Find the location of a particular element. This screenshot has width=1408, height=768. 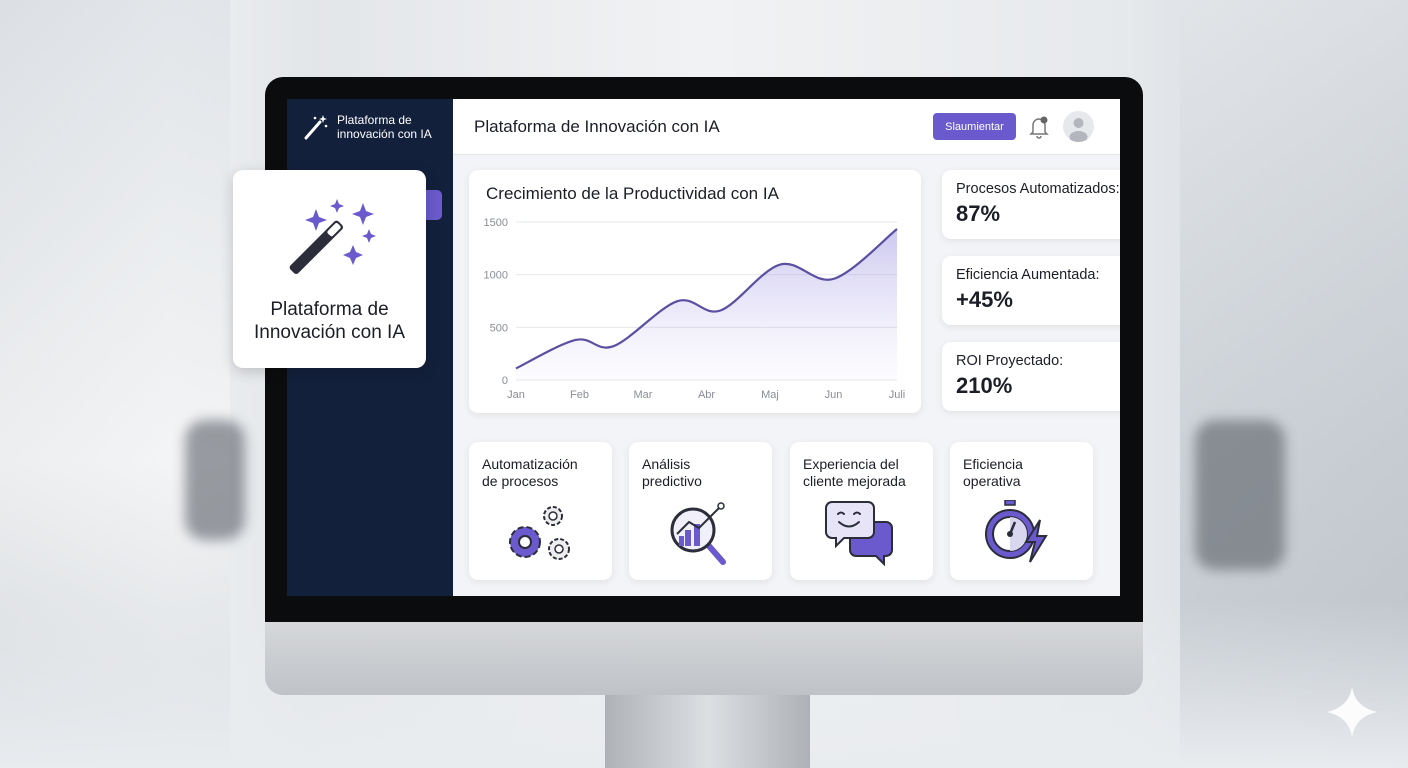

sidebar-active-item is located at coordinates (434, 205).